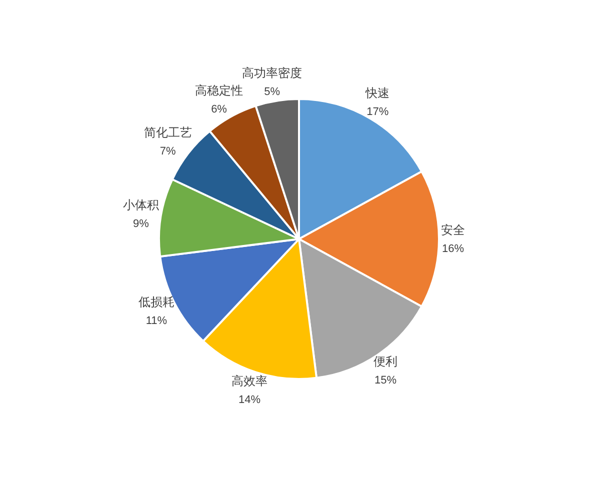 Image resolution: width=600 pixels, height=480 pixels. I want to click on label: 便利 15%, so click(386, 370).